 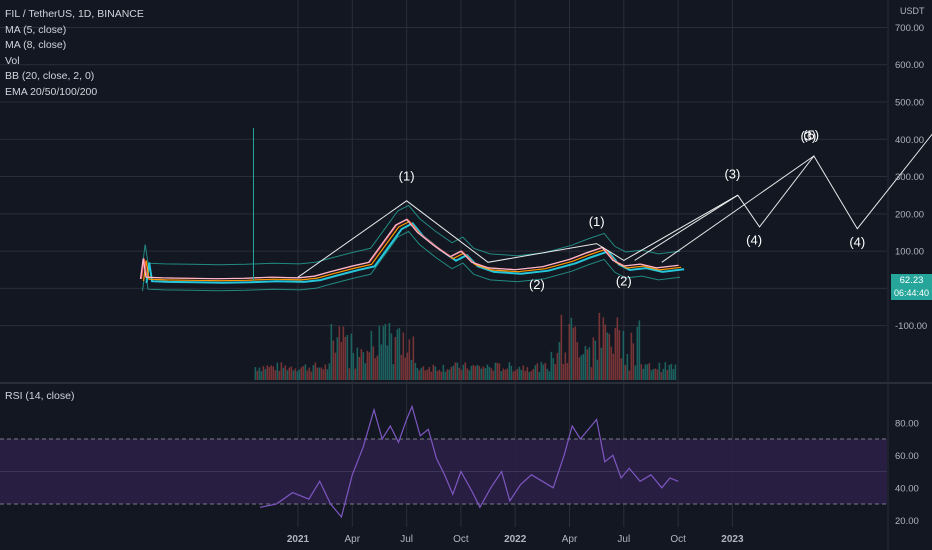 I want to click on indicator-ma5: MA (5, close), so click(x=36, y=29).